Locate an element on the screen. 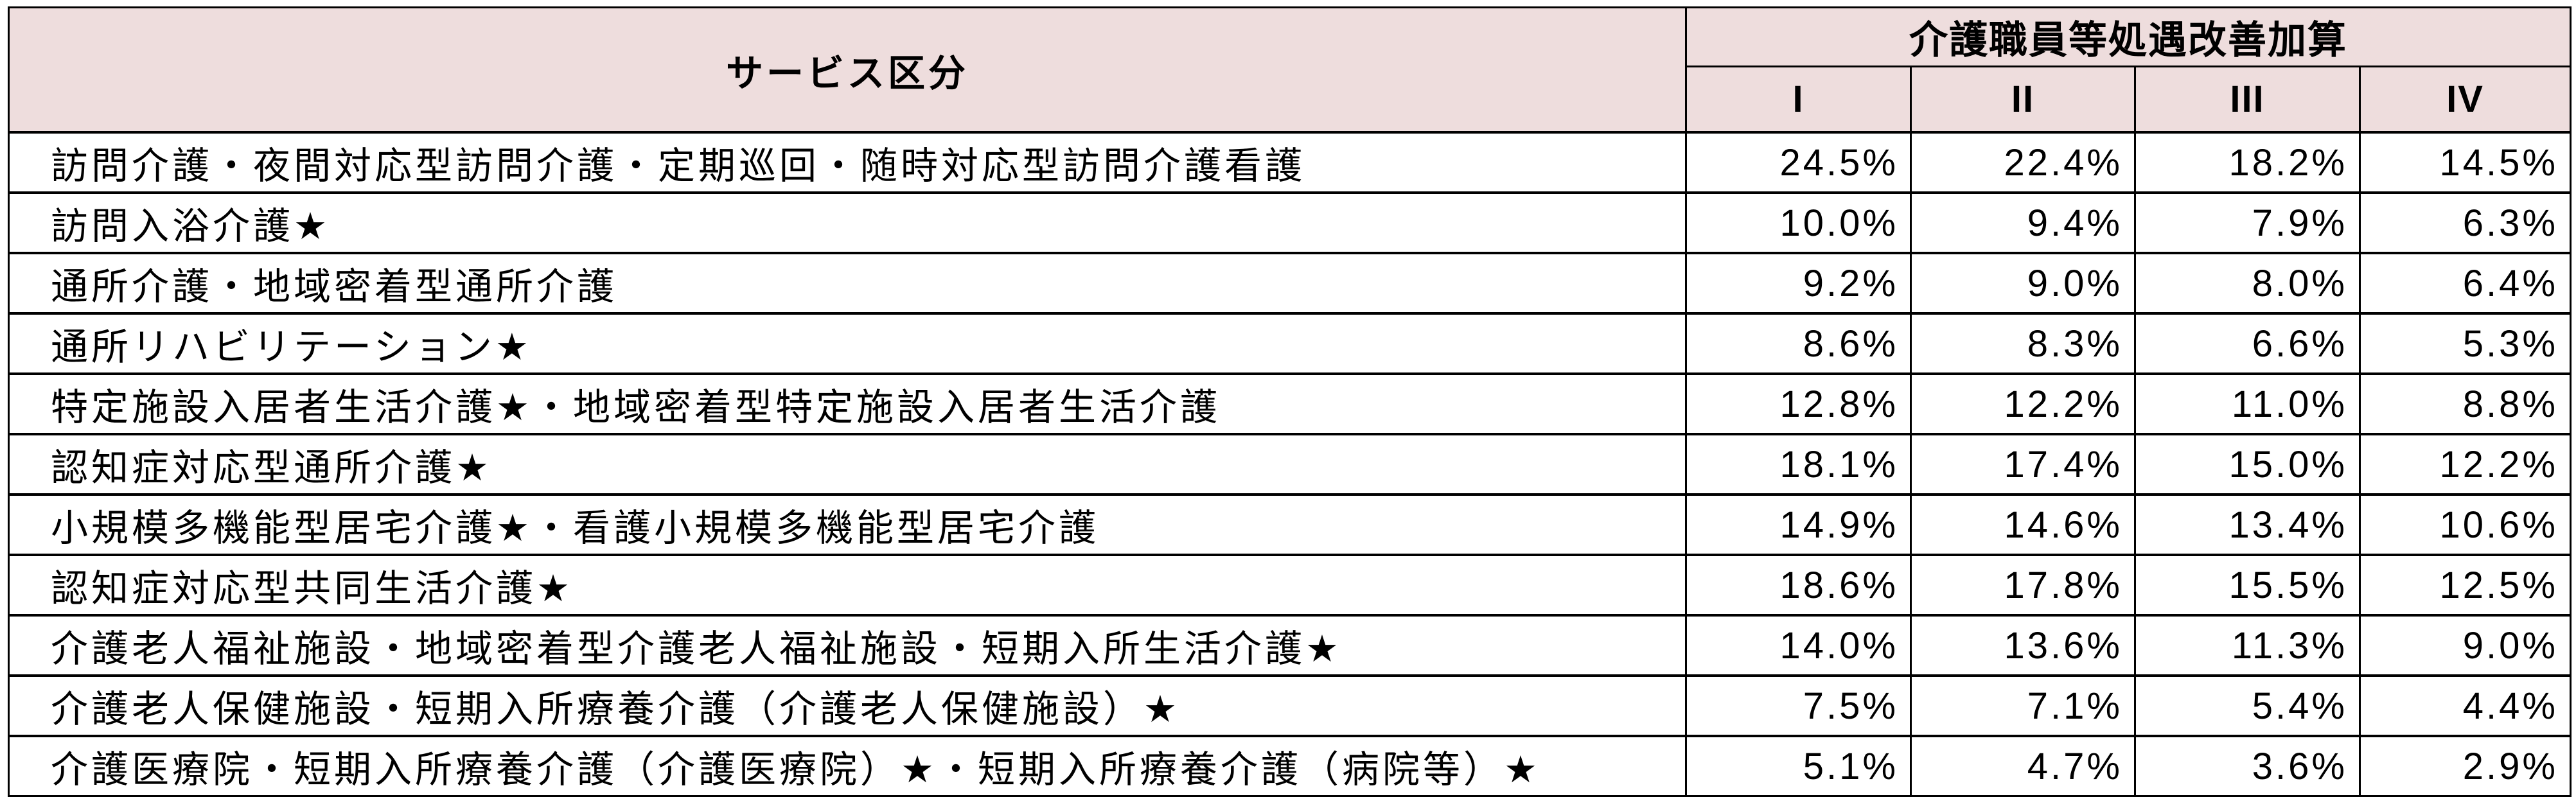 The width and height of the screenshot is (2576, 797). rate-cell: 18.1% is located at coordinates (1798, 464).